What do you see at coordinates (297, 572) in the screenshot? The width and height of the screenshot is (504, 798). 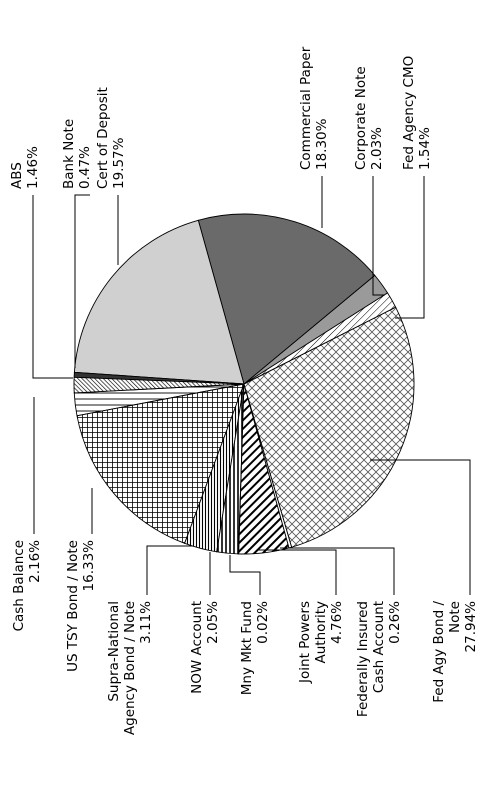 I see `leader-line-joint-powers-authority` at bounding box center [297, 572].